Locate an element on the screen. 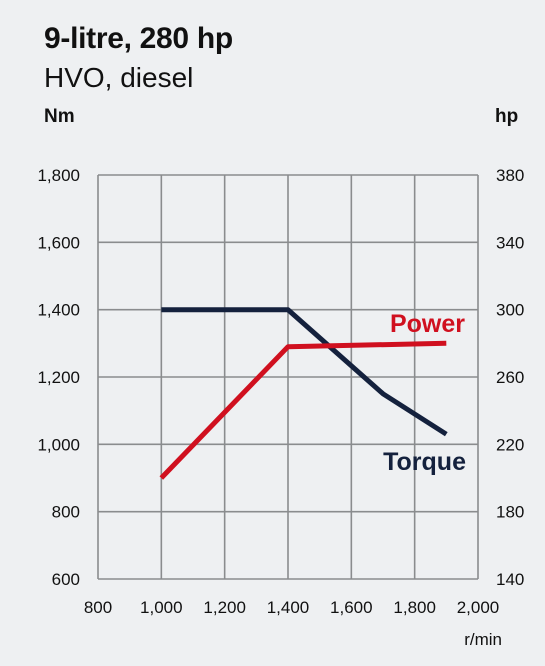 The height and width of the screenshot is (666, 545). y-left-axis-label: Nm is located at coordinates (59, 116).